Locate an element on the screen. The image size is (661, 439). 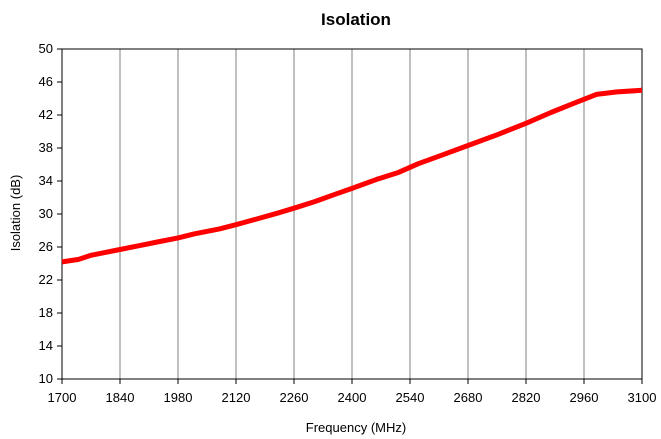
y-tick-label: 38 is located at coordinates (46, 147).